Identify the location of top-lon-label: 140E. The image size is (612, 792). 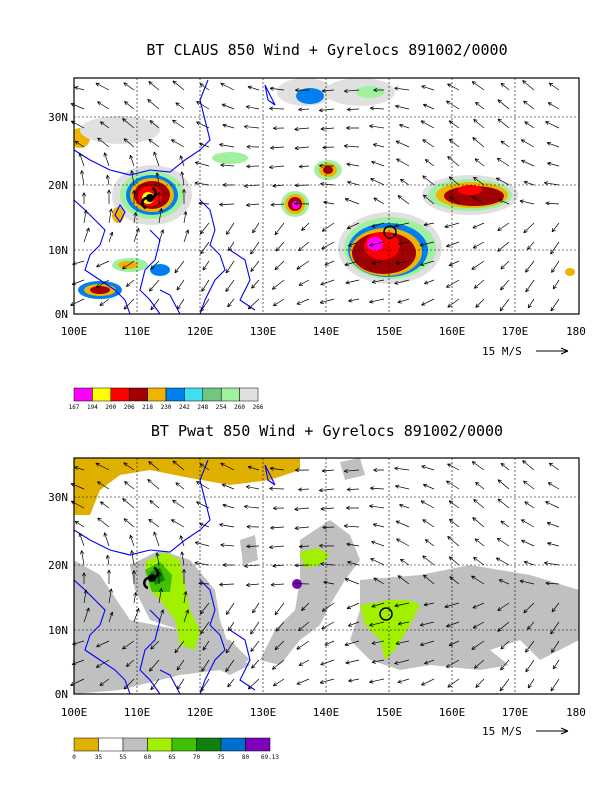
(326, 331).